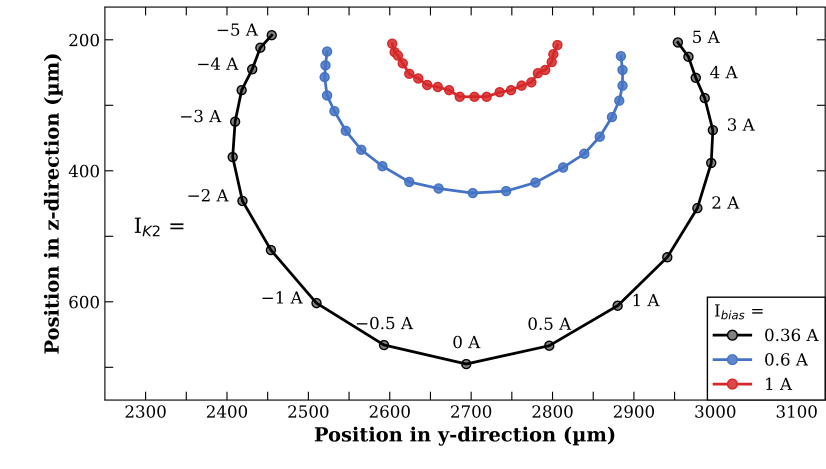 Image resolution: width=826 pixels, height=469 pixels. What do you see at coordinates (786, 359) in the screenshot?
I see `legend-label: 0.6 A` at bounding box center [786, 359].